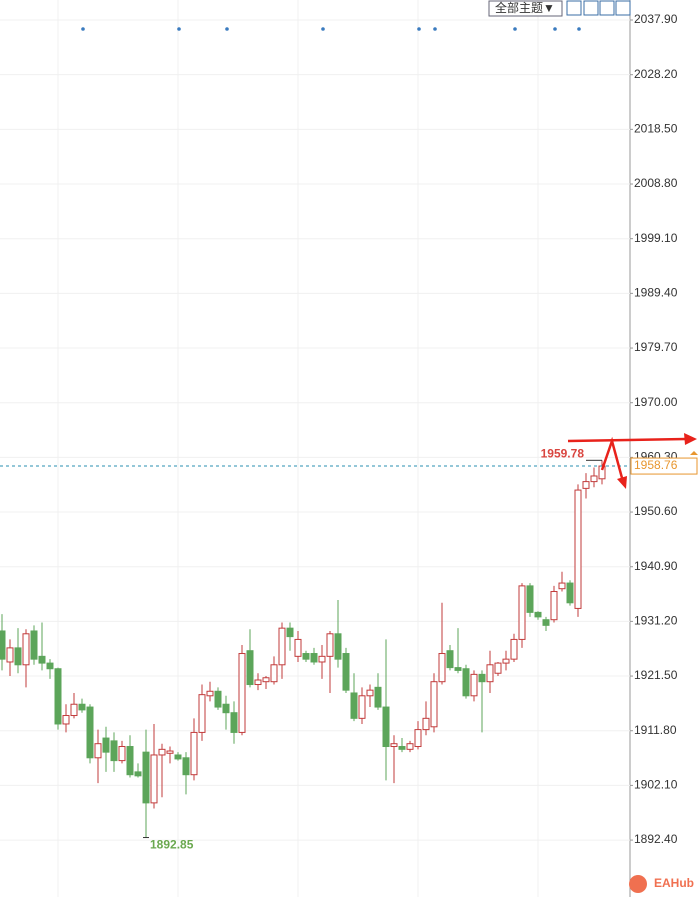  What do you see at coordinates (331, 29) in the screenshot?
I see `event-dots` at bounding box center [331, 29].